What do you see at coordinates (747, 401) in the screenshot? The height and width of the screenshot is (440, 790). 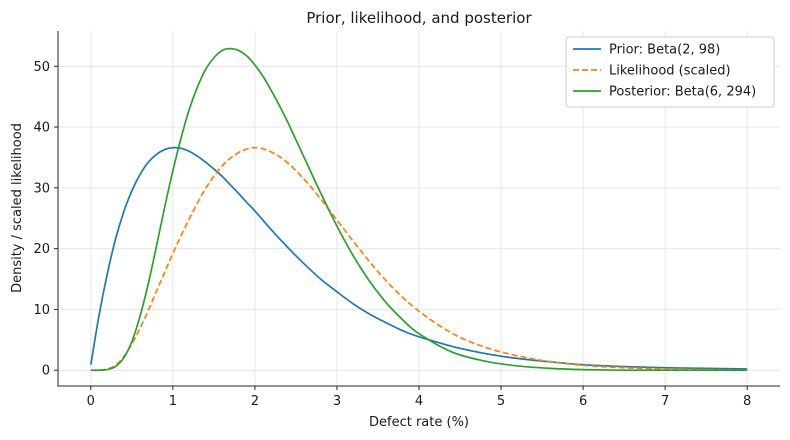 I see `x-tick-label: 8` at bounding box center [747, 401].